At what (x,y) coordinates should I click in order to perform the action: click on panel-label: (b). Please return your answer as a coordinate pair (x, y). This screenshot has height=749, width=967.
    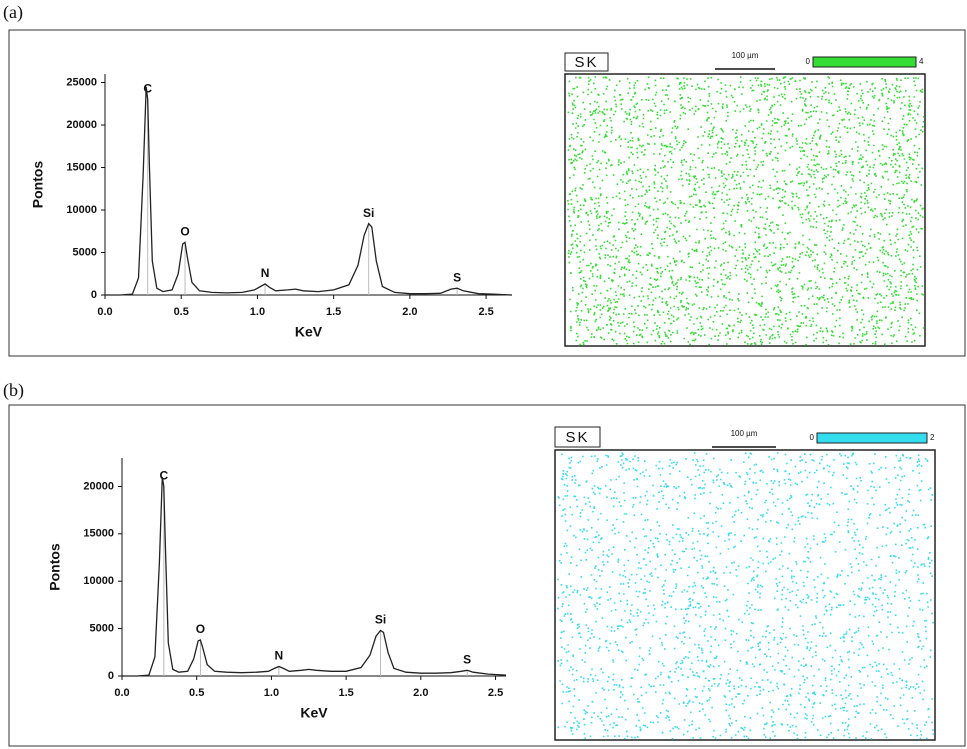
    Looking at the image, I should click on (13, 390).